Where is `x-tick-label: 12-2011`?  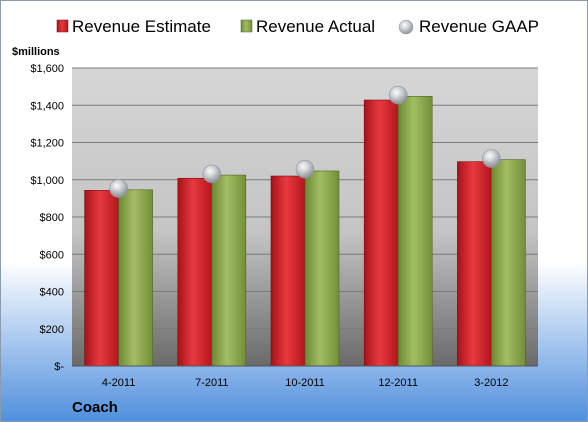
x-tick-label: 12-2011 is located at coordinates (398, 383).